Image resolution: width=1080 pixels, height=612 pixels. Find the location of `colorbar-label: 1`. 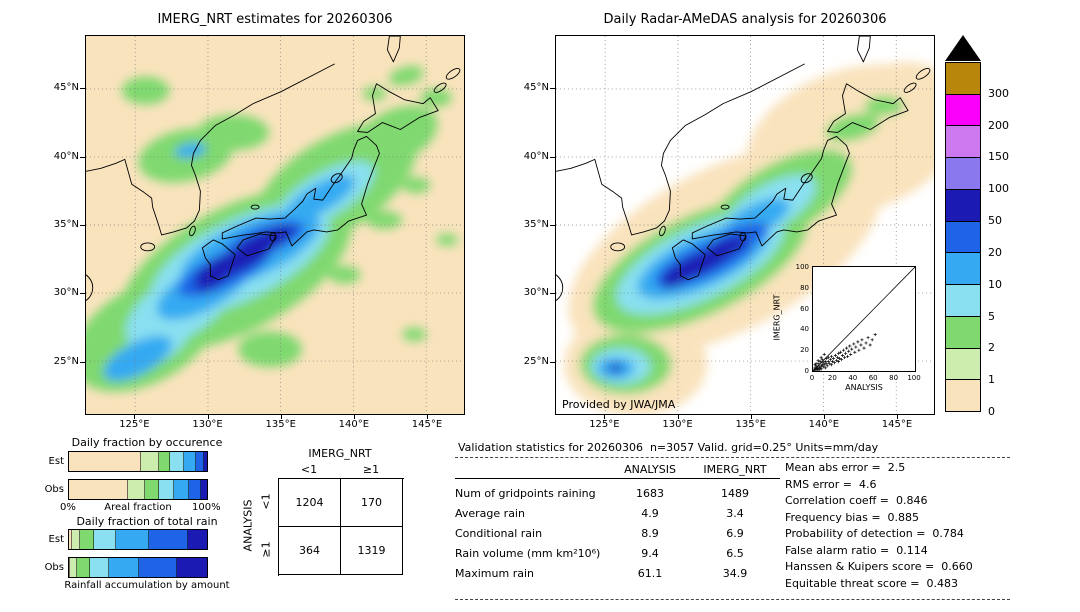

colorbar-label: 1 is located at coordinates (991, 380).